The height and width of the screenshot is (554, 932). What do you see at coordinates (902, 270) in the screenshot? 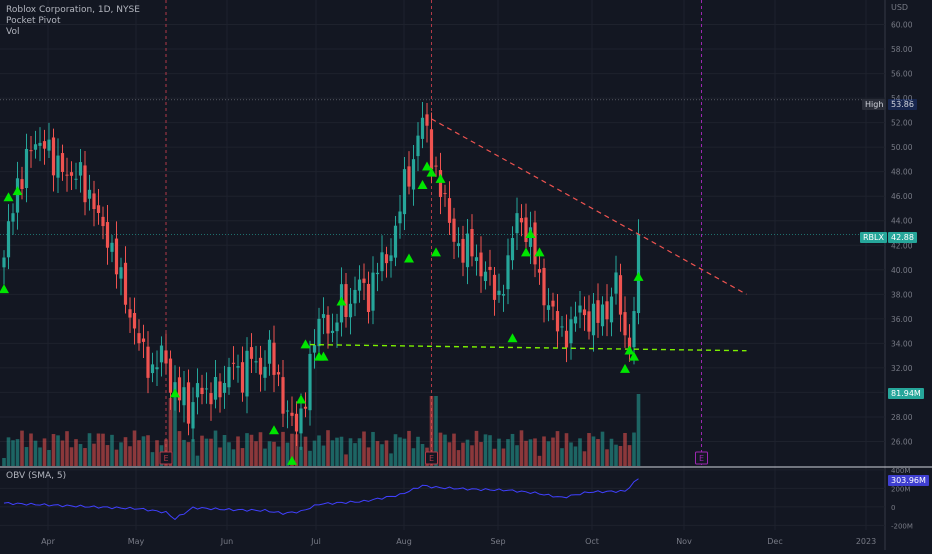
I see `price-tick-label: 40.00` at bounding box center [902, 270].